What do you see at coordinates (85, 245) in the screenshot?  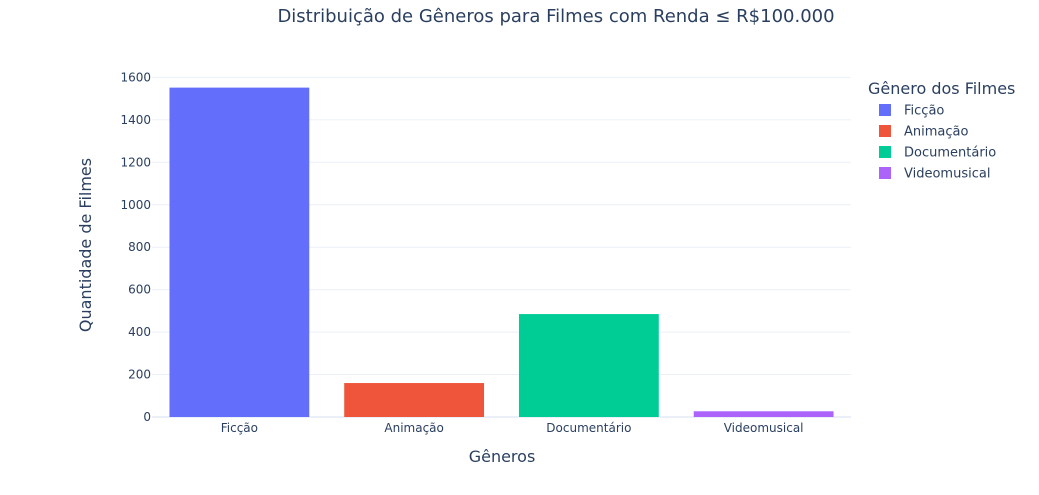 I see `y-axis-title: Quantidade de Filmes` at bounding box center [85, 245].